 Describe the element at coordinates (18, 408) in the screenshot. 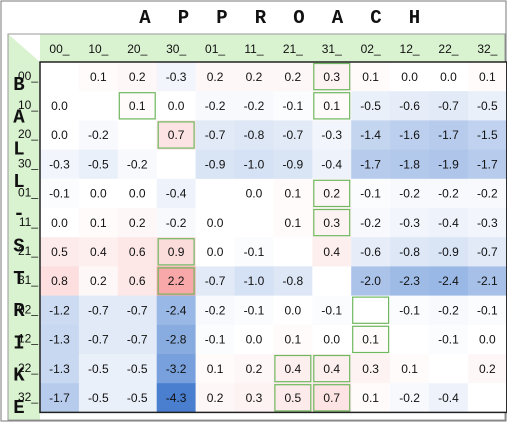

I see `ylabel-letter: E` at that location.